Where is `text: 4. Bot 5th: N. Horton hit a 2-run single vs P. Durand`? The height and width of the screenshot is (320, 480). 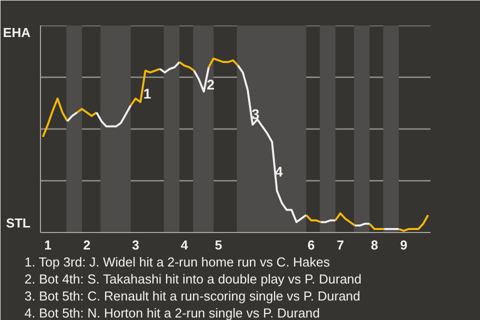
text: 4. Bot 5th: N. Horton hit a 2-run single vs P. Durand is located at coordinates (172, 313).